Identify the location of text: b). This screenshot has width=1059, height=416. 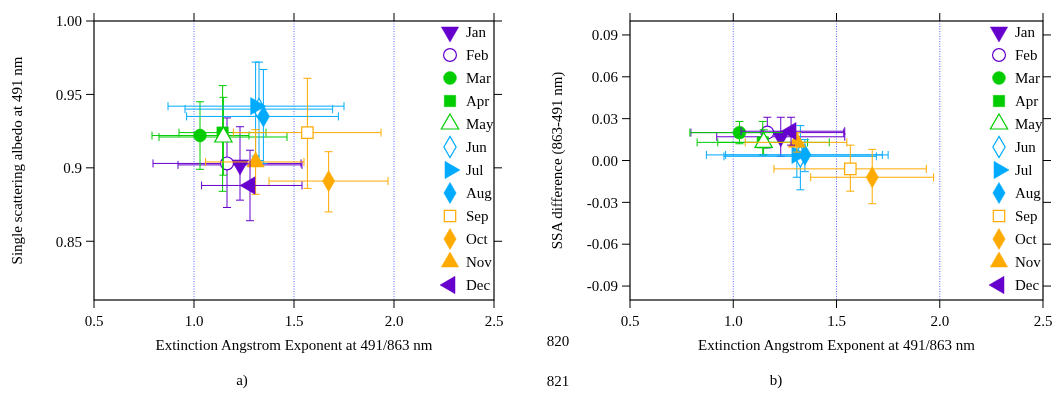
(776, 380).